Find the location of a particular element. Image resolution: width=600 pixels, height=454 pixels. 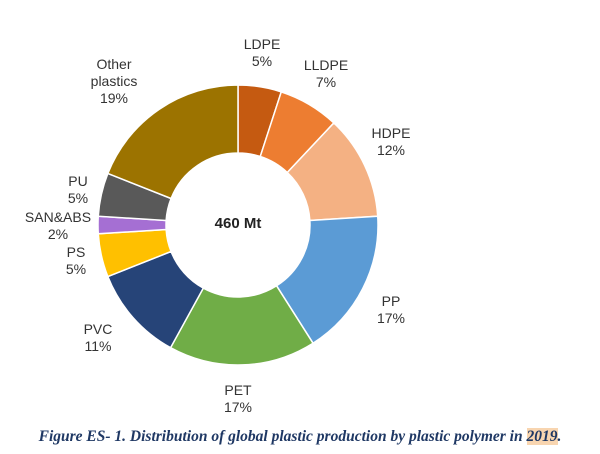

slice-label-ps: PS 5% is located at coordinates (76, 260).